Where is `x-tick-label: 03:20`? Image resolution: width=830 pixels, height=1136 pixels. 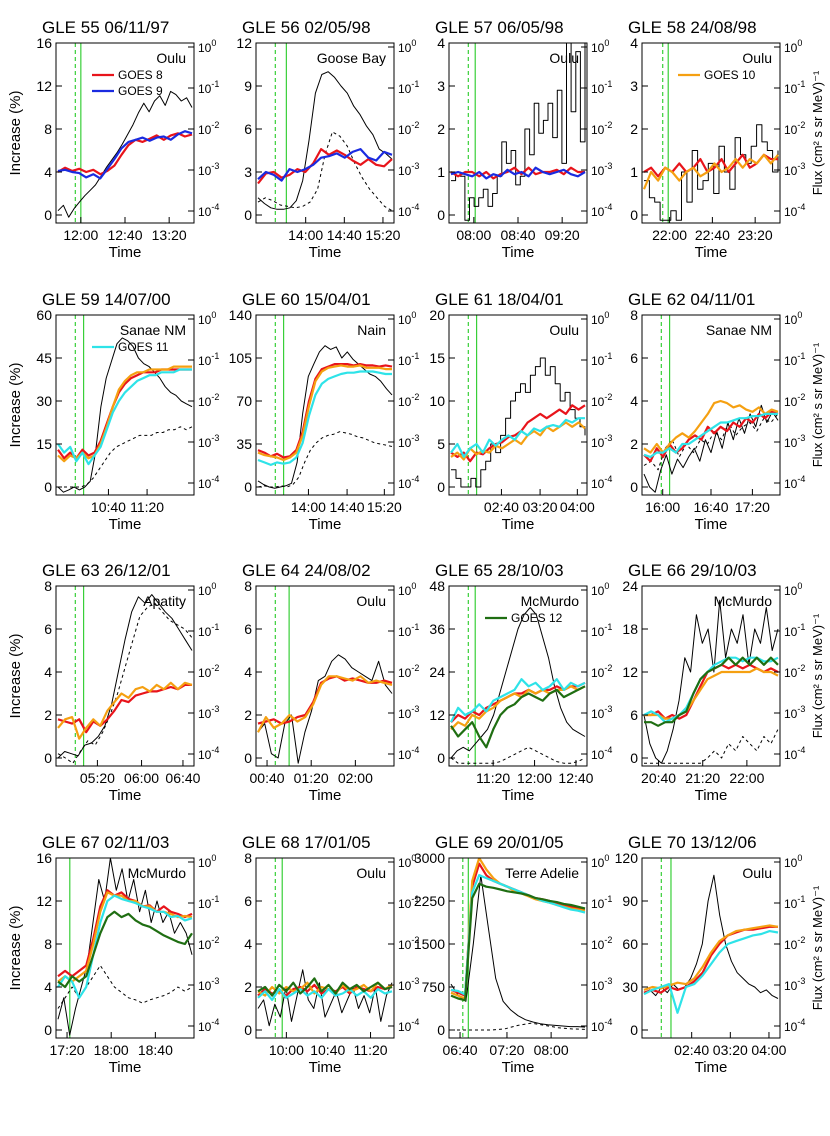
x-tick-label: 03:20 is located at coordinates (730, 1050).